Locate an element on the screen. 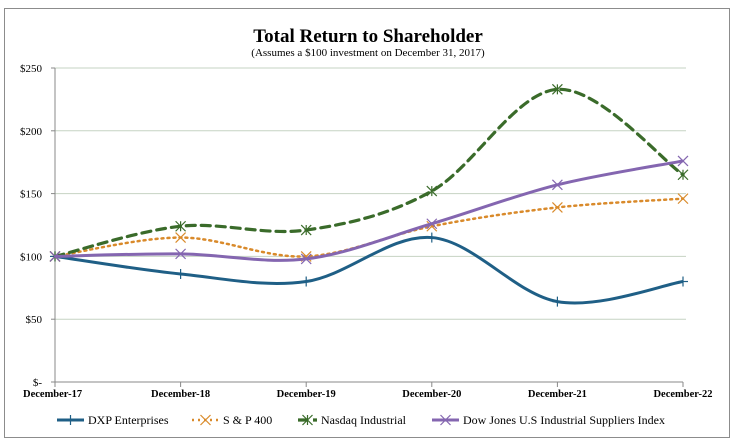 This screenshot has width=736, height=446. x-tick-label: December-21 is located at coordinates (557, 394).